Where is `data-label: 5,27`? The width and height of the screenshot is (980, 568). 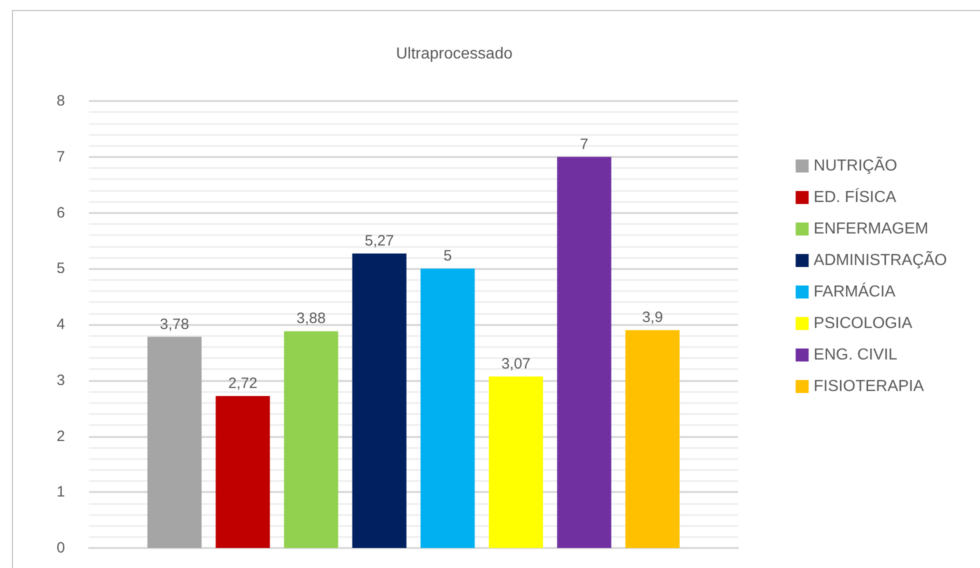 data-label: 5,27 is located at coordinates (379, 241).